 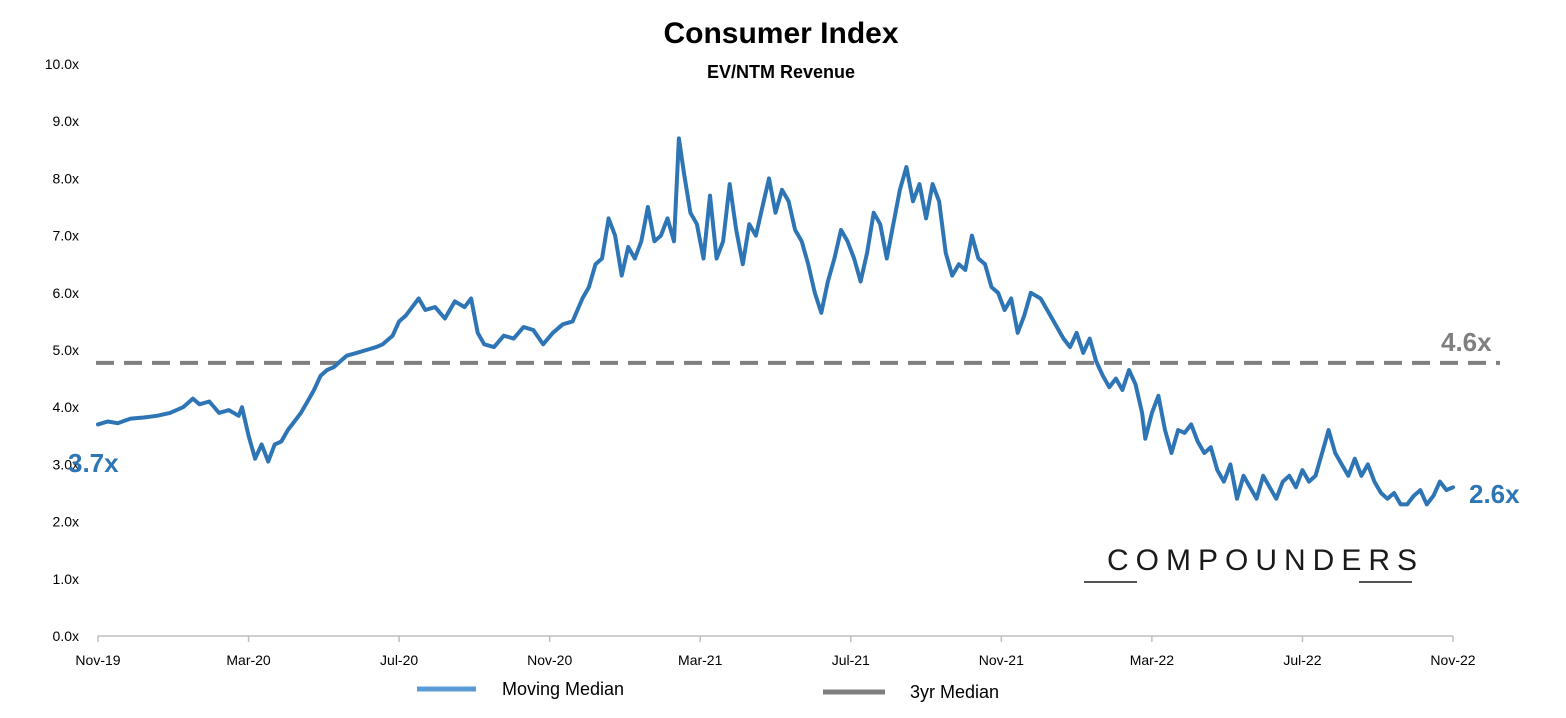 I want to click on y-tick-label: 2.0x, so click(x=66, y=522).